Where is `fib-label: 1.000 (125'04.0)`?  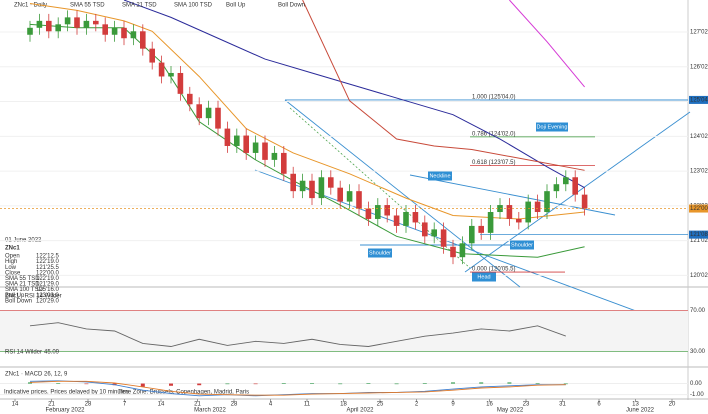 fib-label: 1.000 (125'04.0) is located at coordinates (494, 98).